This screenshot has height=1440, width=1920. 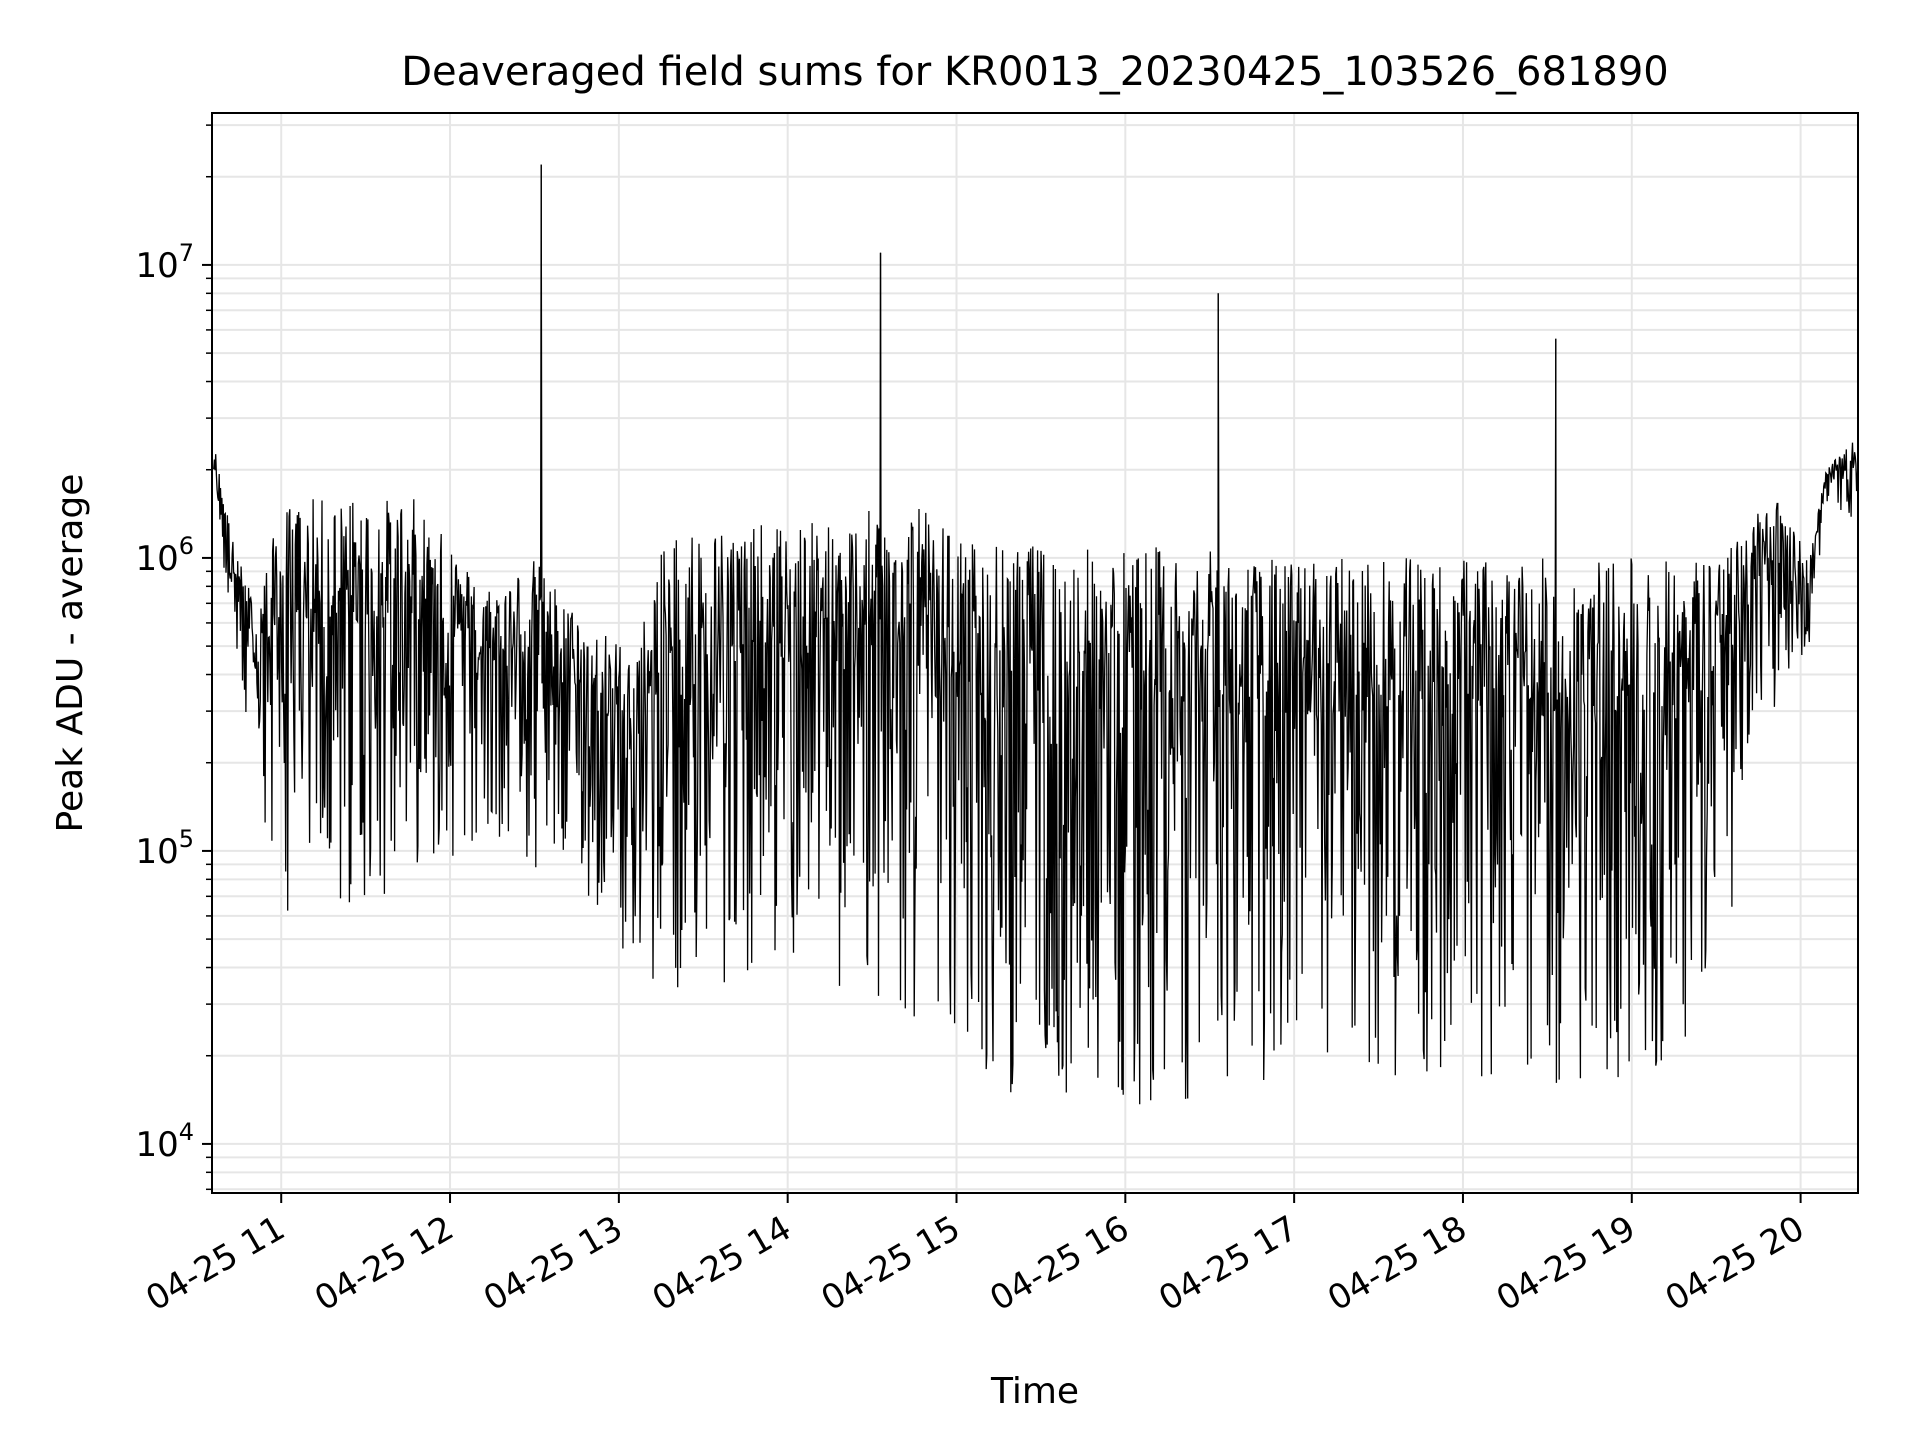 I want to click on y-axis-label: Peak ADU - average, so click(x=70, y=653).